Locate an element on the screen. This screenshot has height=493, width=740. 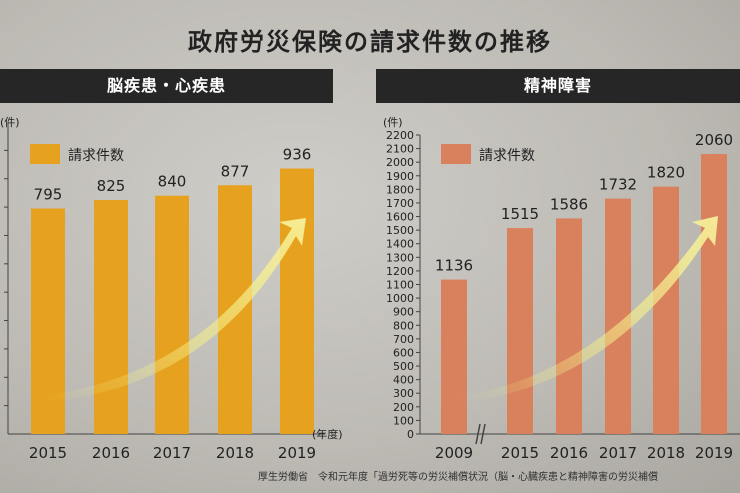
right-x-tick-label: 2009 is located at coordinates (454, 453).